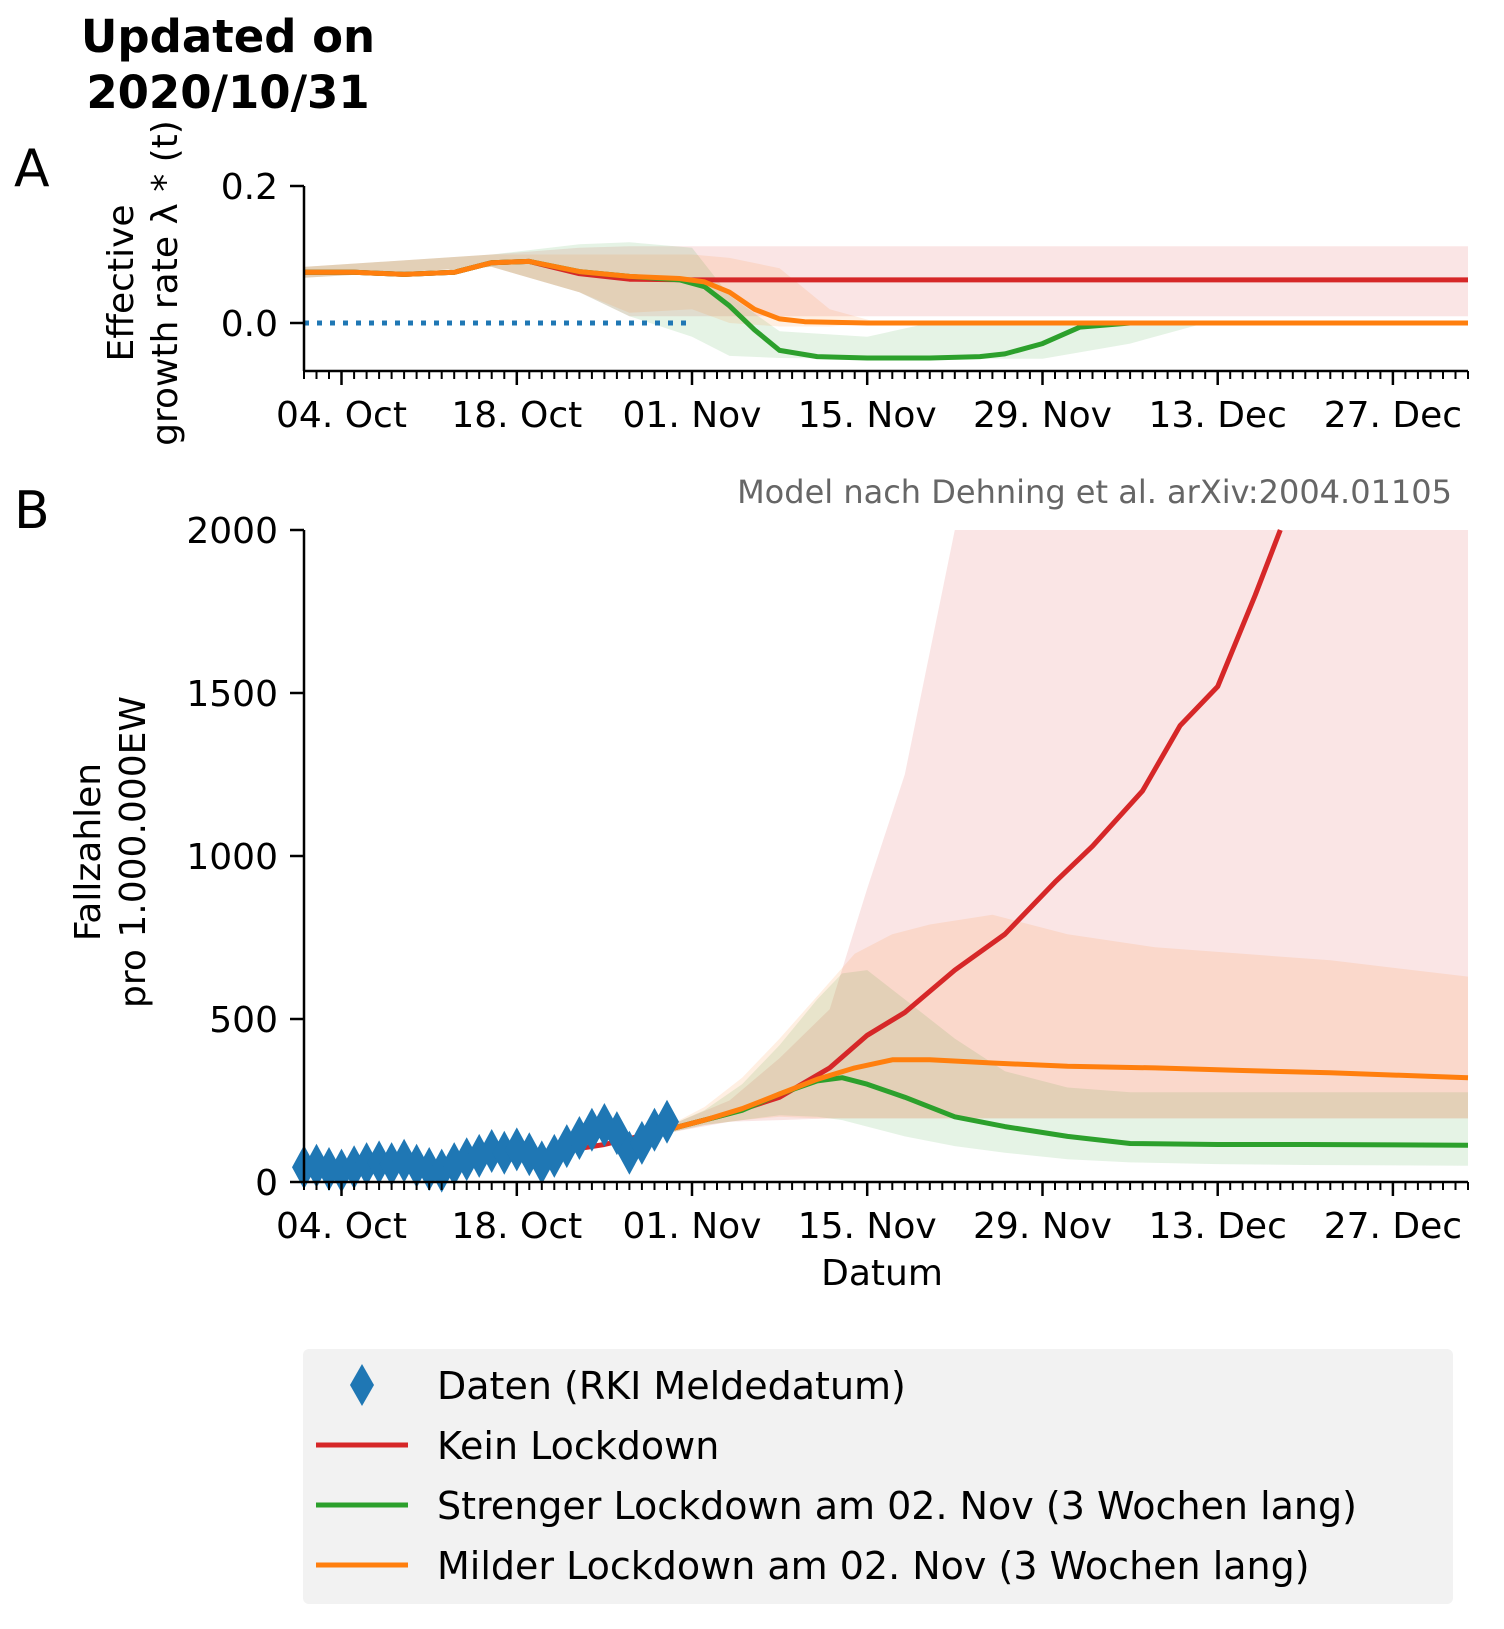 This screenshot has width=1504, height=1629. Describe the element at coordinates (133, 852) in the screenshot. I see `case-count-ylabel-line-2: pro 1.000.000EW` at that location.